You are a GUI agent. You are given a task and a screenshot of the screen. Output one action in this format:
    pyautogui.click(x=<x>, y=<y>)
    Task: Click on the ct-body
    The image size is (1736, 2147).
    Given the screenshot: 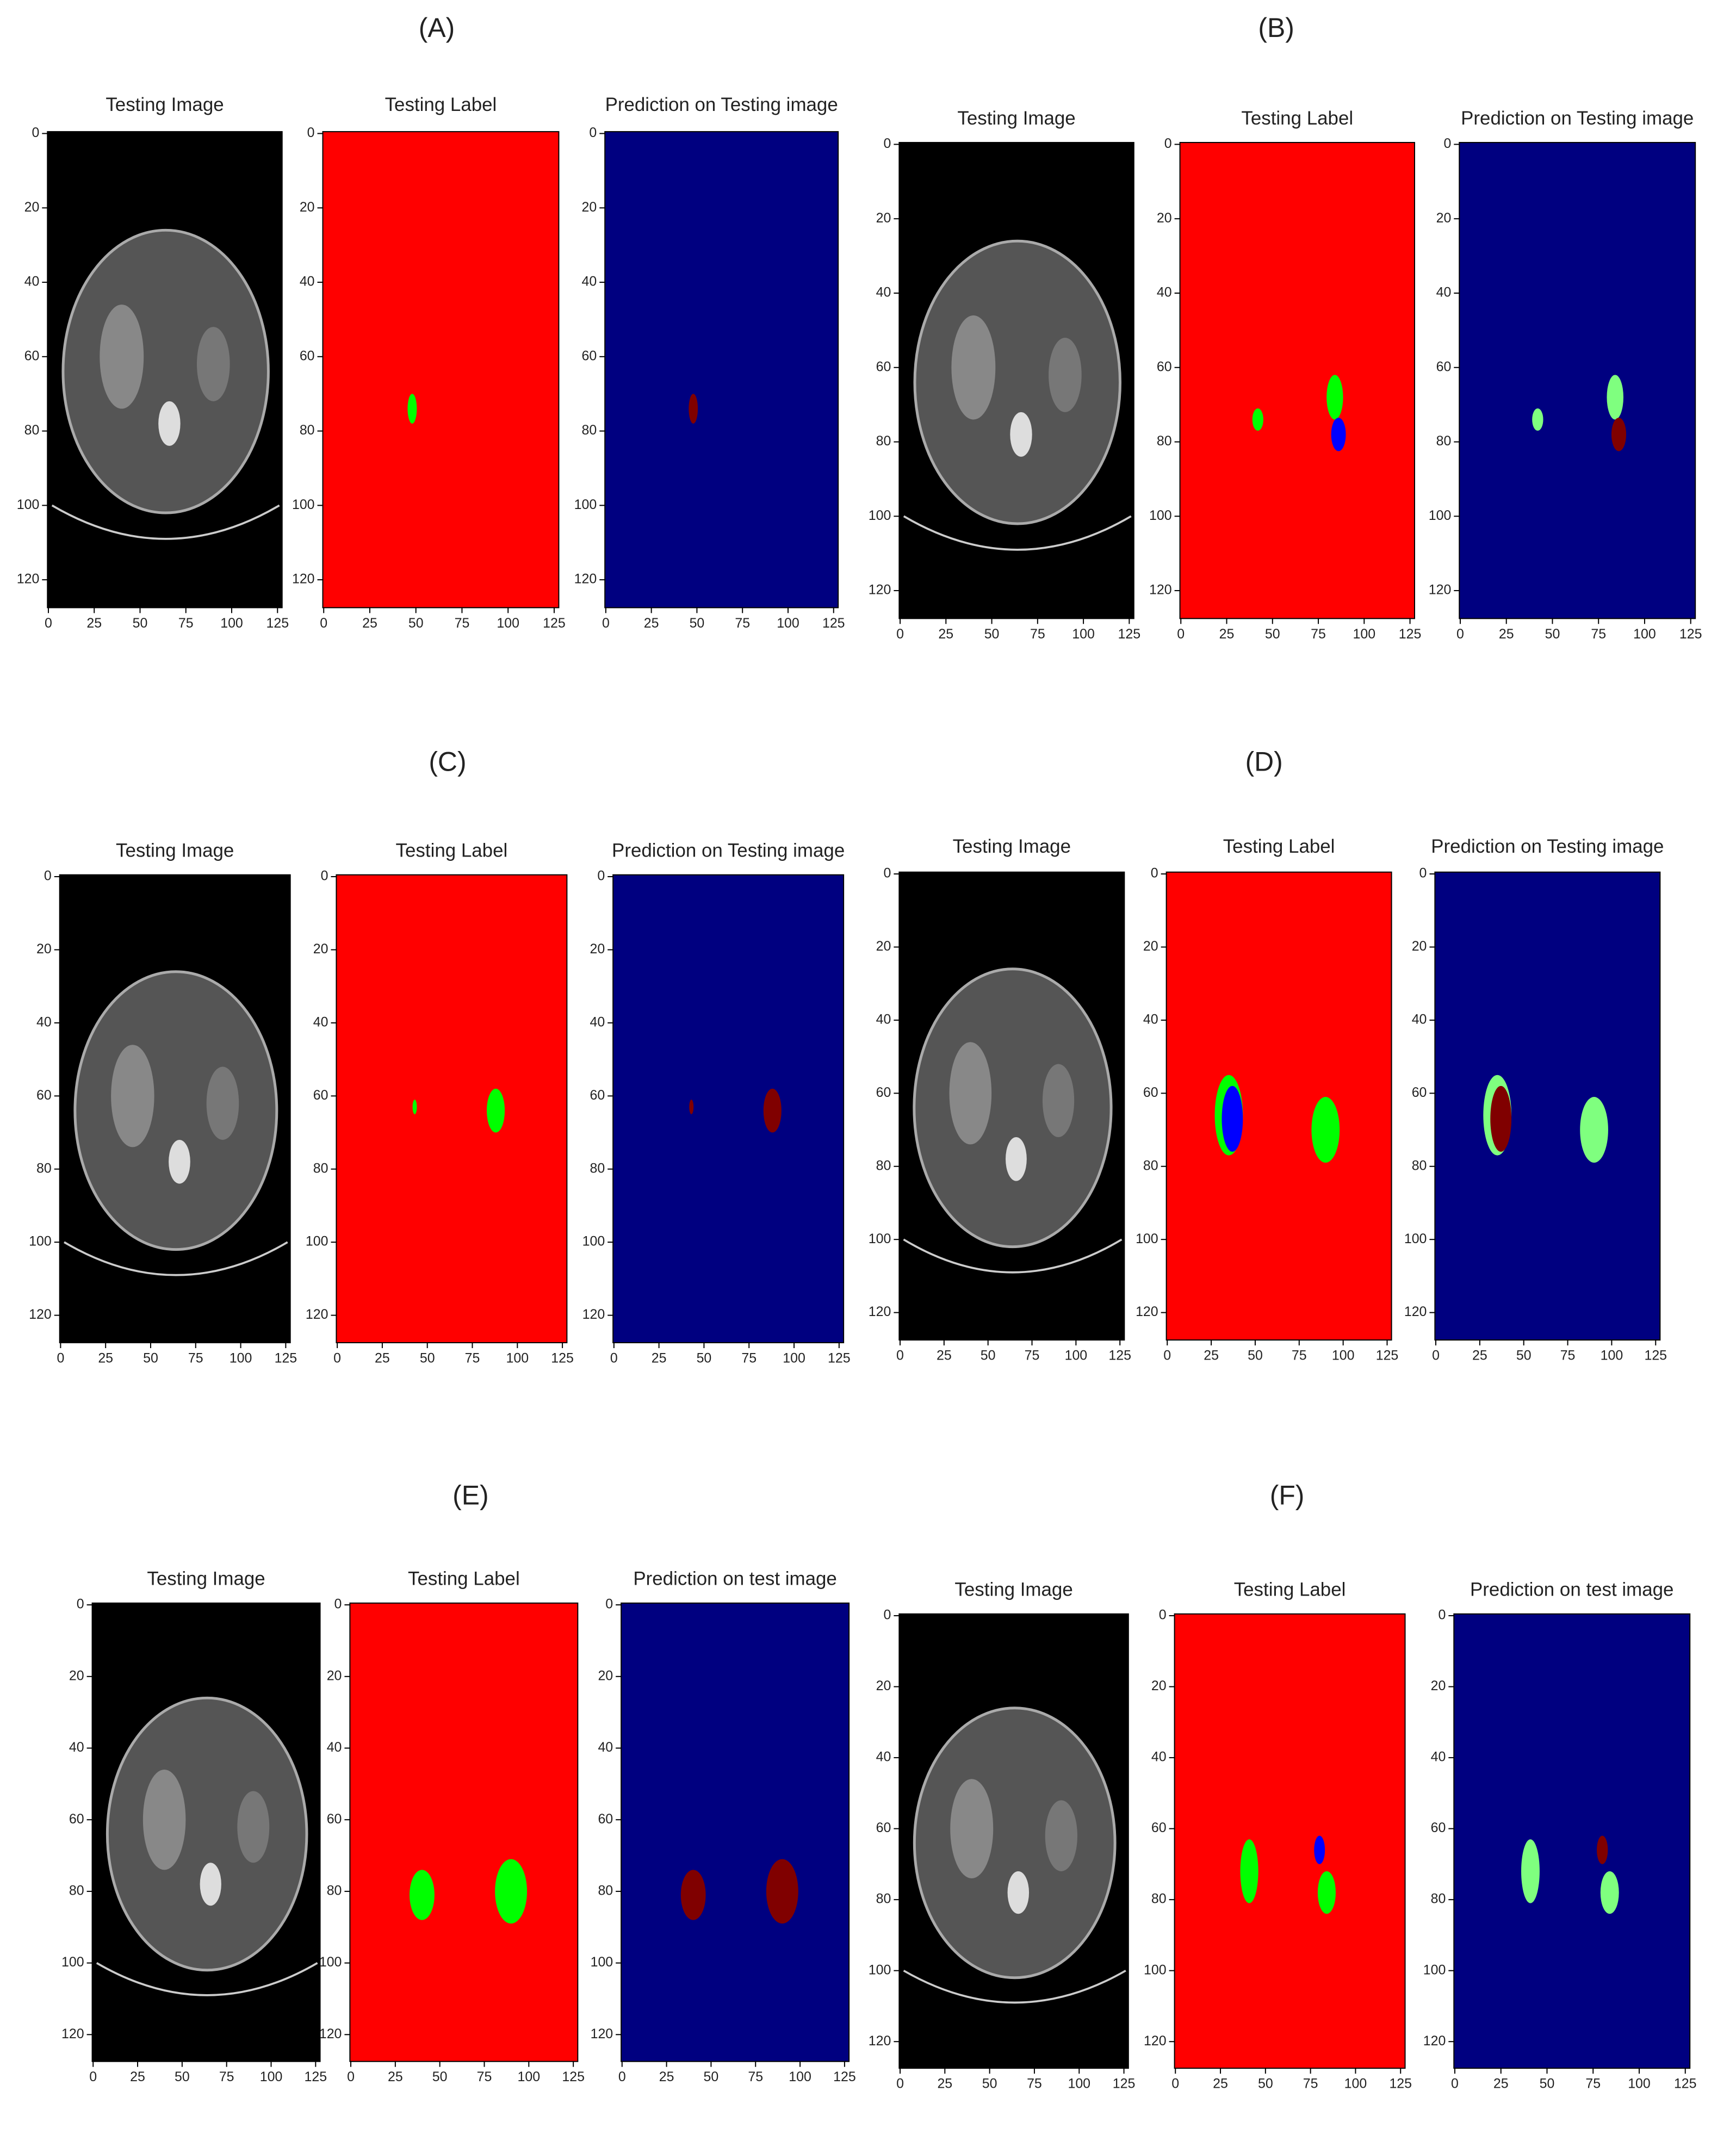 What is the action you would take?
    pyautogui.click(x=1015, y=1843)
    